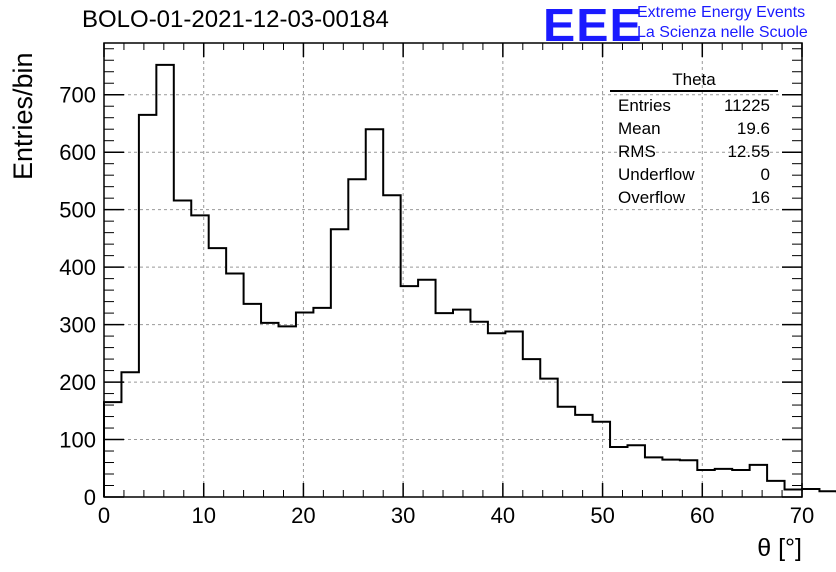 This screenshot has height=572, width=836. What do you see at coordinates (779, 548) in the screenshot?
I see `x-axis-label: θ [°]` at bounding box center [779, 548].